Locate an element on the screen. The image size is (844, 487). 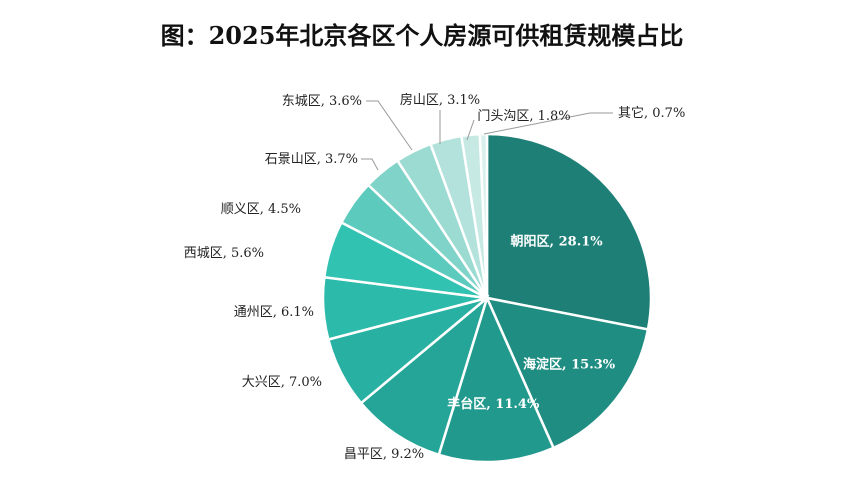
slice-label-东城区: 东城区, 3.6% is located at coordinates (322, 101).